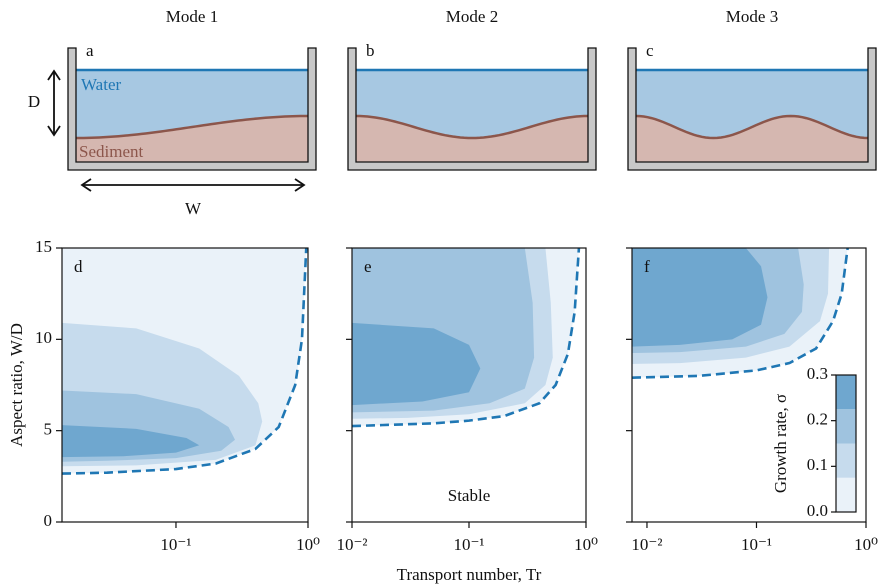  I want to click on colorbar-tick-label: 0.2, so click(817, 419).